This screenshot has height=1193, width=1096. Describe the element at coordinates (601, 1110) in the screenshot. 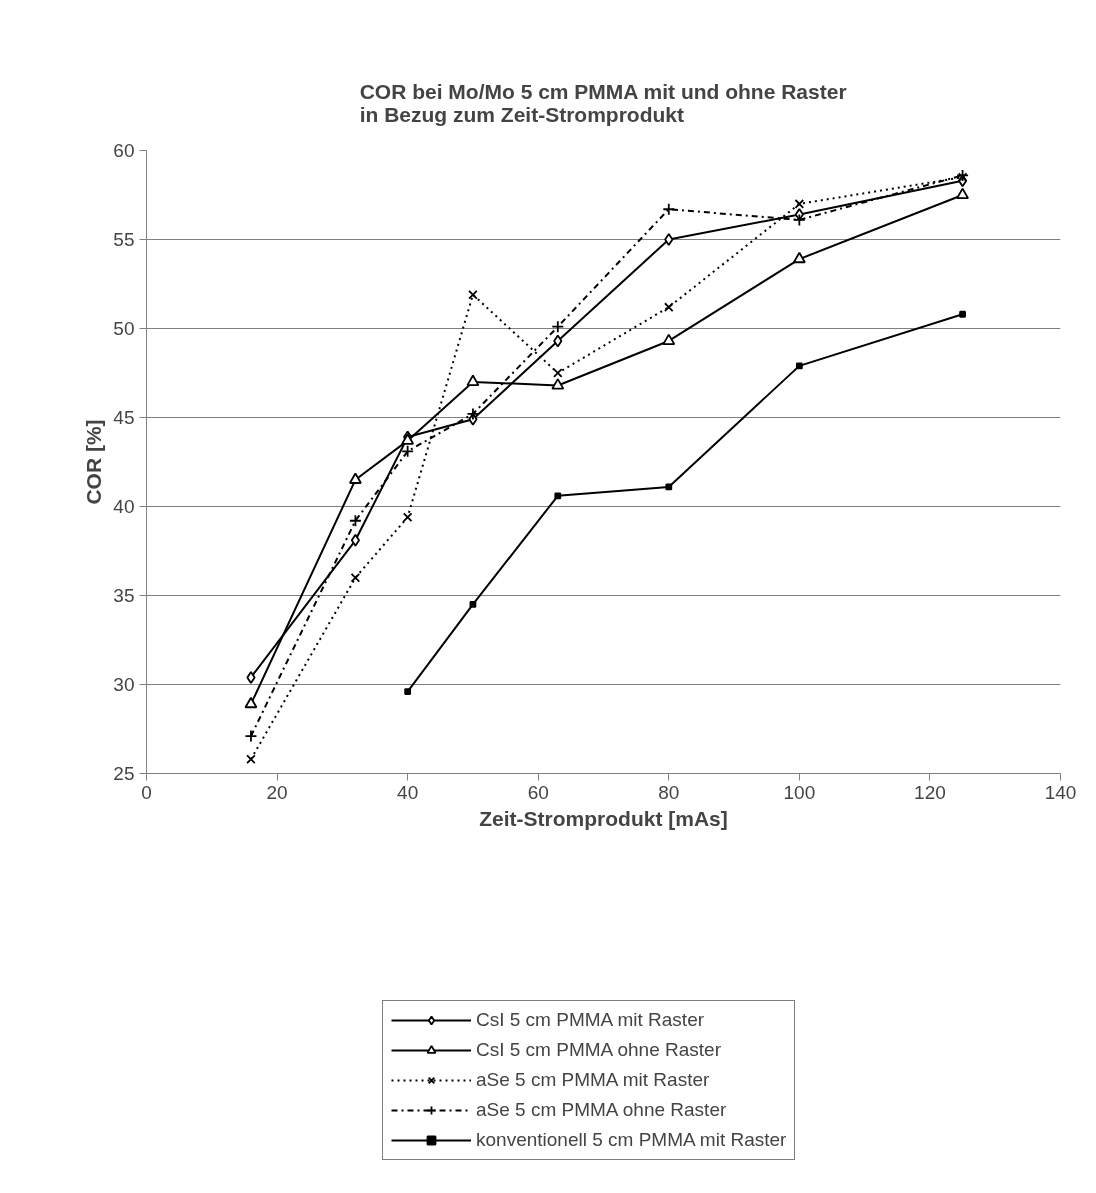

I see `legend-label: aSe 5 cm PMMA ohne Raster` at that location.